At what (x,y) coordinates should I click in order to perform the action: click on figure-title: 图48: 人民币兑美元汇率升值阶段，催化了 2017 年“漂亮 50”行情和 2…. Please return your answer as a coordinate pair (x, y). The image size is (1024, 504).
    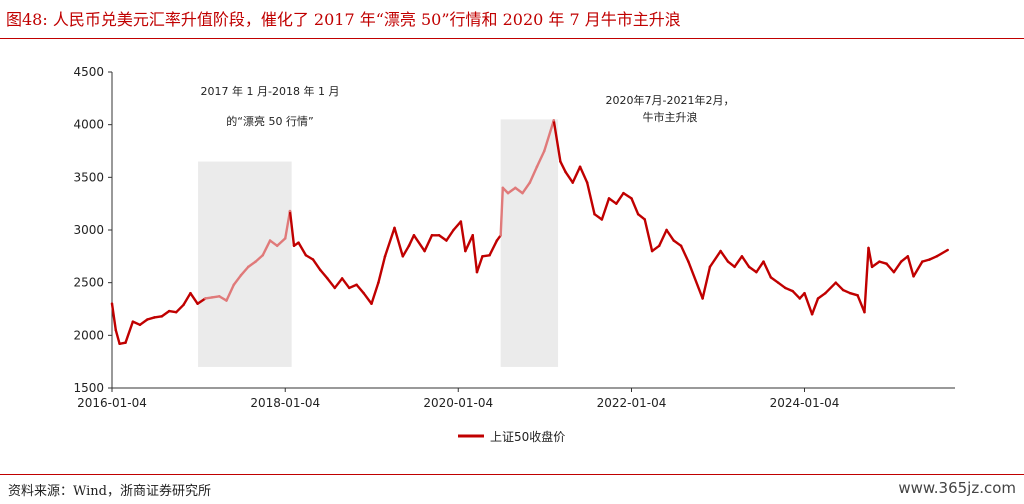
    Looking at the image, I should click on (343, 19).